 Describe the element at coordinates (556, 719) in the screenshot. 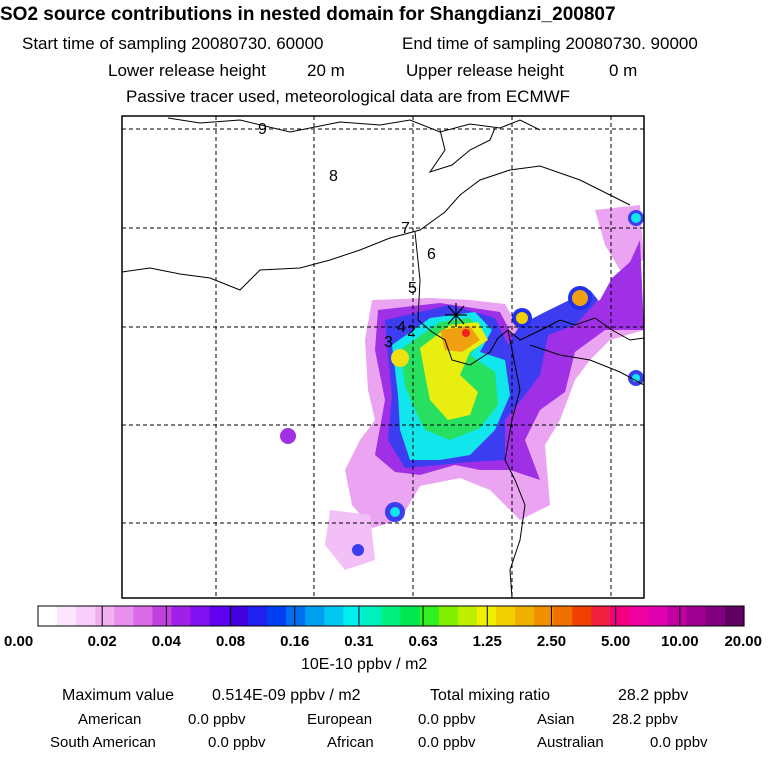

I see `region-asian-label: Asian` at that location.